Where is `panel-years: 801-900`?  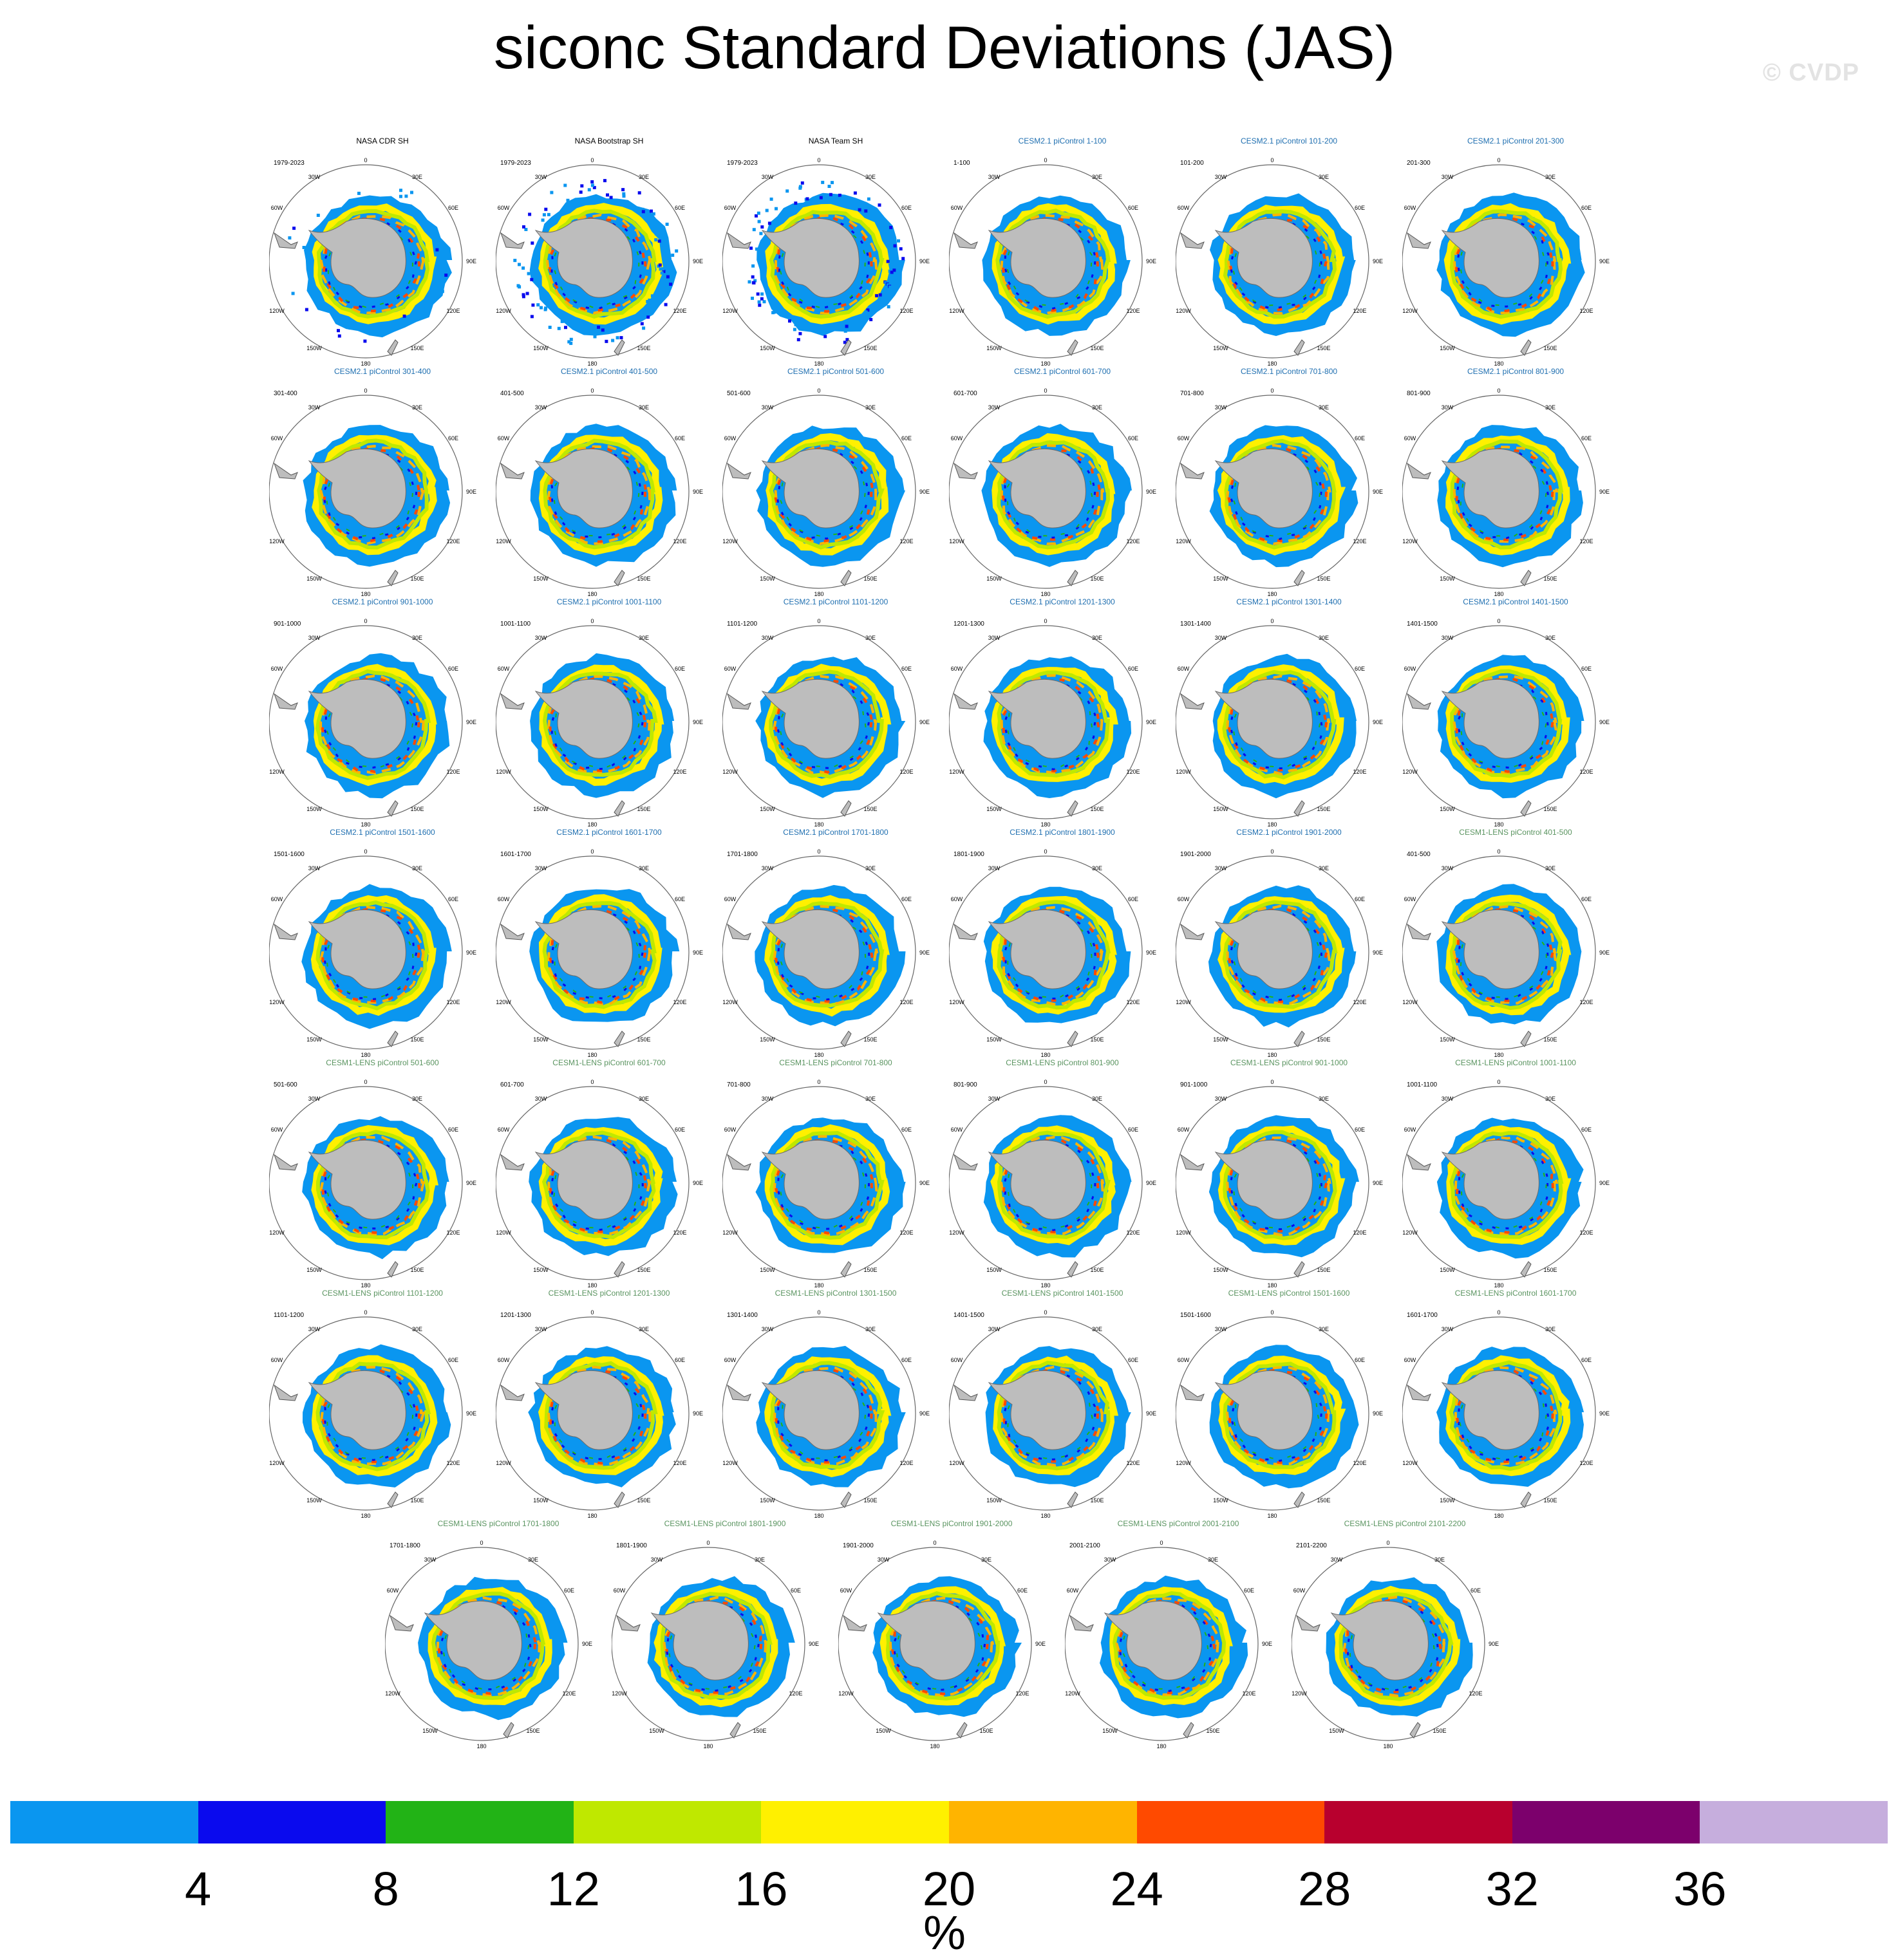 panel-years: 801-900 is located at coordinates (966, 1084).